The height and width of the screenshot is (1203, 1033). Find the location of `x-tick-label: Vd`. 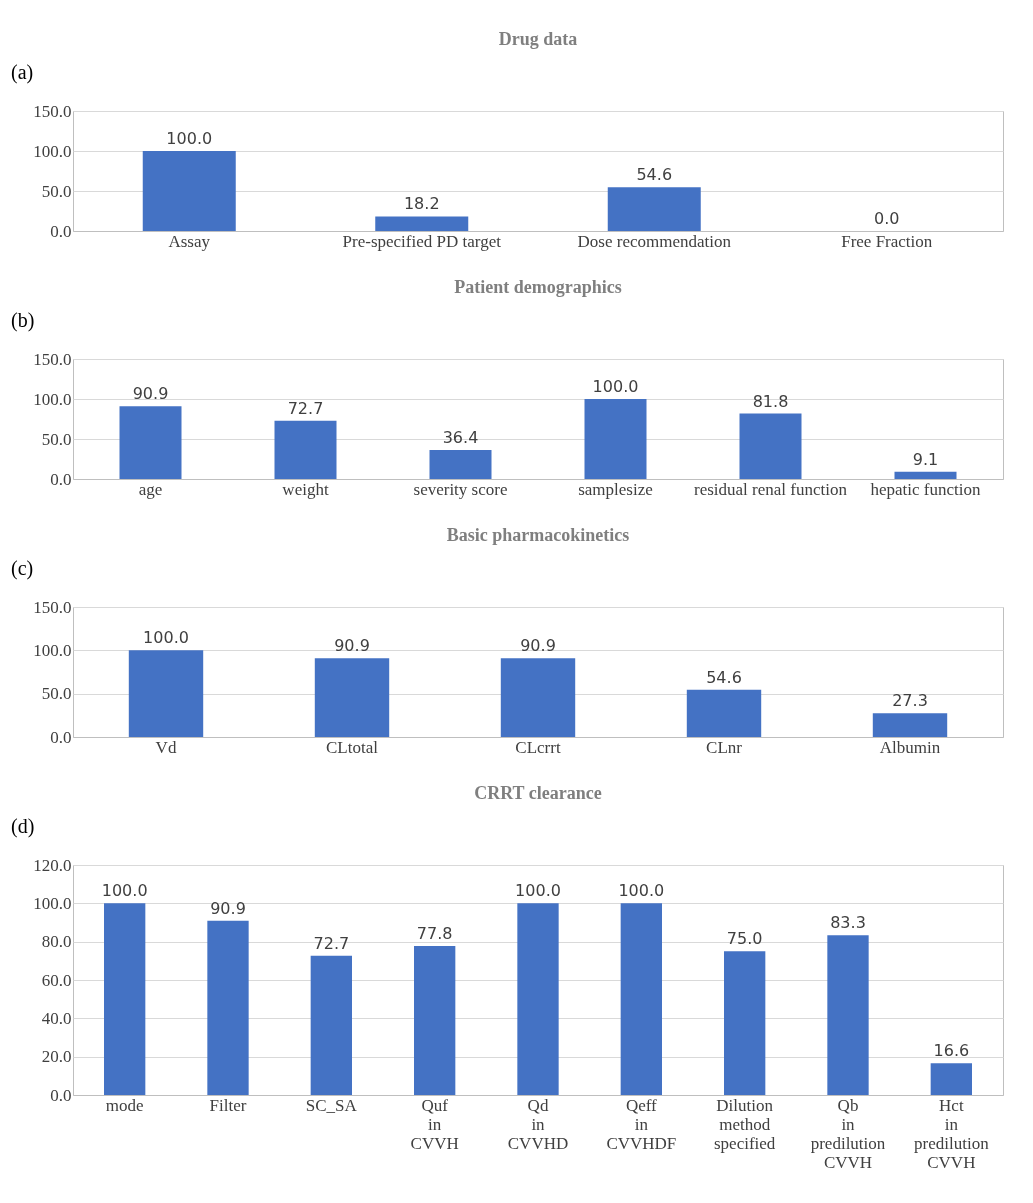

x-tick-label: Vd is located at coordinates (166, 747).